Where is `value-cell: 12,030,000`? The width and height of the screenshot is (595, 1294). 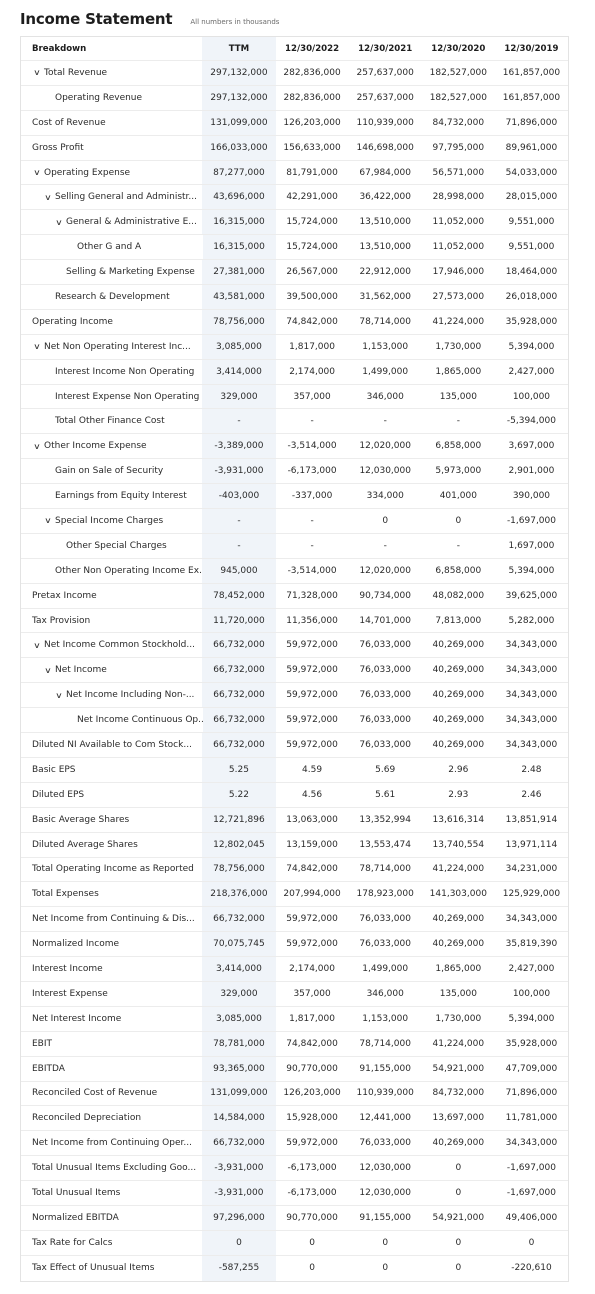
value-cell: 12,030,000 is located at coordinates (385, 1193).